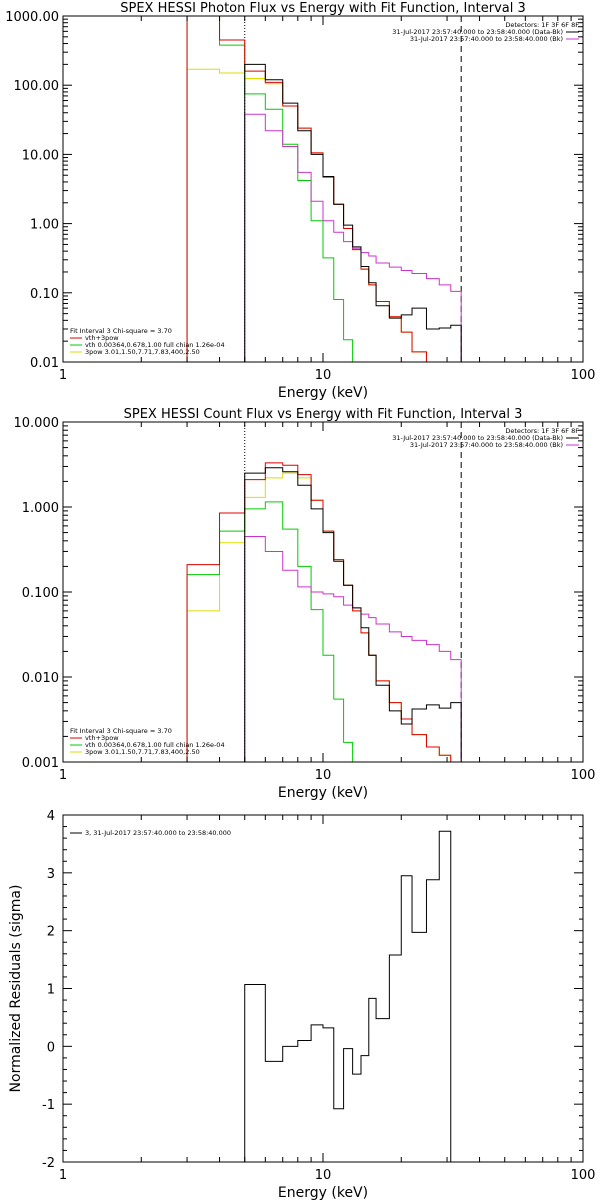 The image size is (600, 1200). What do you see at coordinates (51, 932) in the screenshot?
I see `y-tick-label: 2` at bounding box center [51, 932].